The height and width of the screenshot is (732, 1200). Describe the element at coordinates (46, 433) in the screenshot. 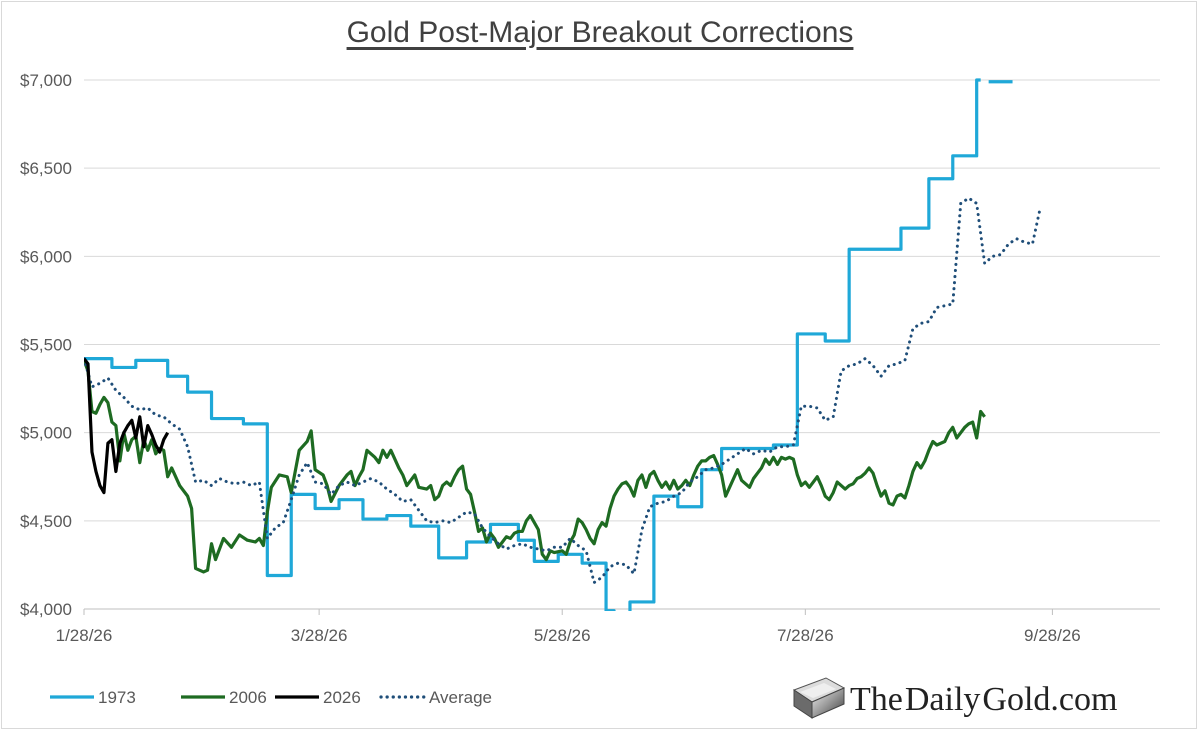

I see `y-tick-label: $5,000` at that location.